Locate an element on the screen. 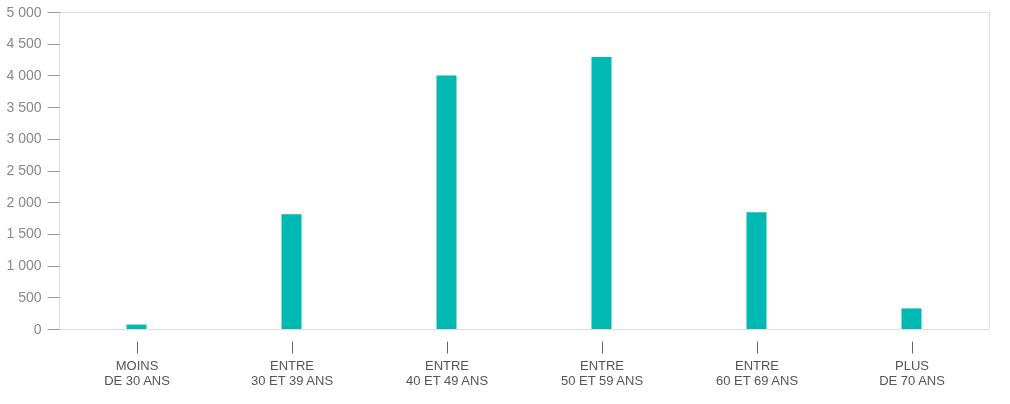  x-tick-label: MOINS DE 30 ANS is located at coordinates (137, 372).